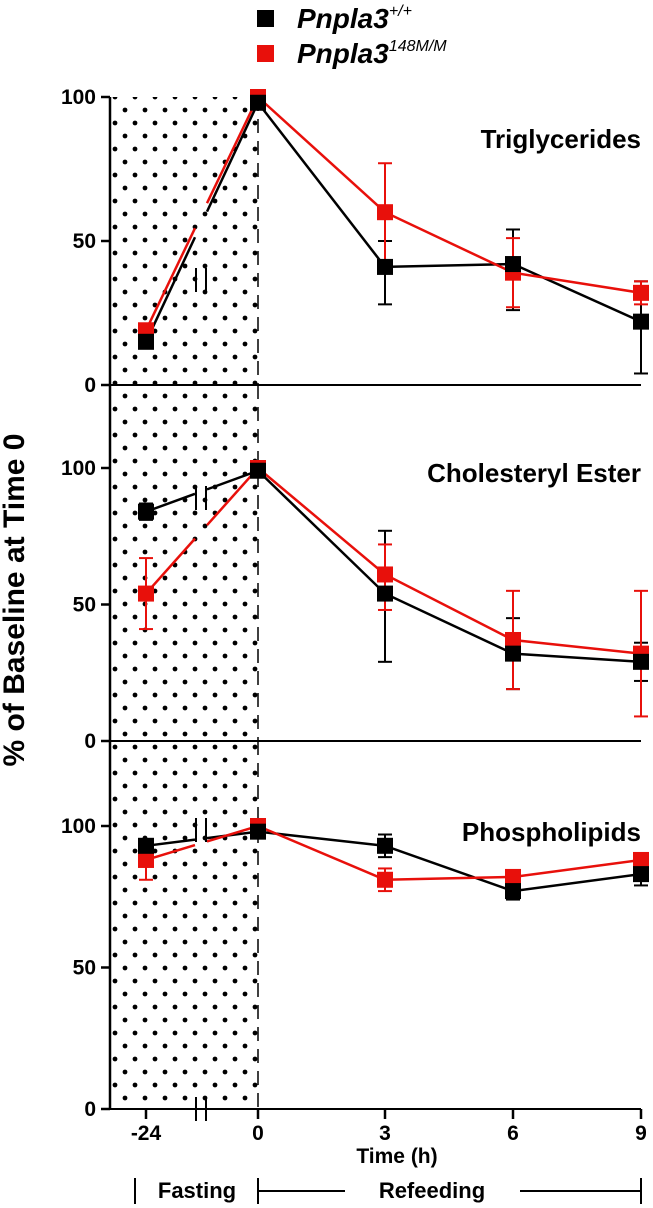  Describe the element at coordinates (258, 1133) in the screenshot. I see `x-tick-label: 0` at that location.